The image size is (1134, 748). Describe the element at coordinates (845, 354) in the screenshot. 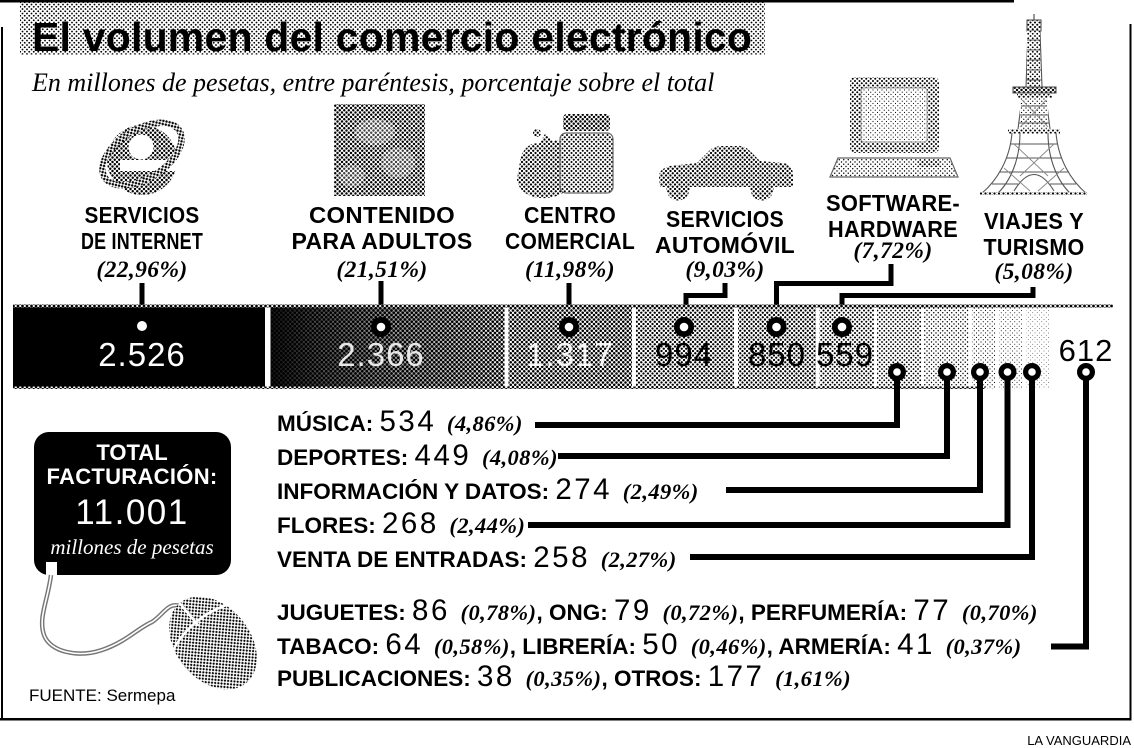

I see `svg-text: 559` at that location.